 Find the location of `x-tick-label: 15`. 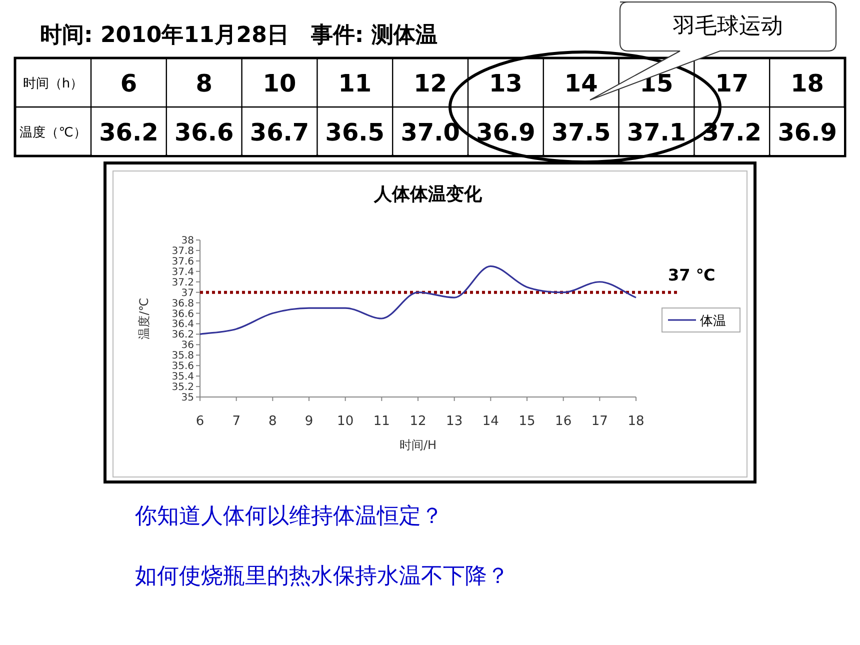

x-tick-label: 15 is located at coordinates (527, 421).